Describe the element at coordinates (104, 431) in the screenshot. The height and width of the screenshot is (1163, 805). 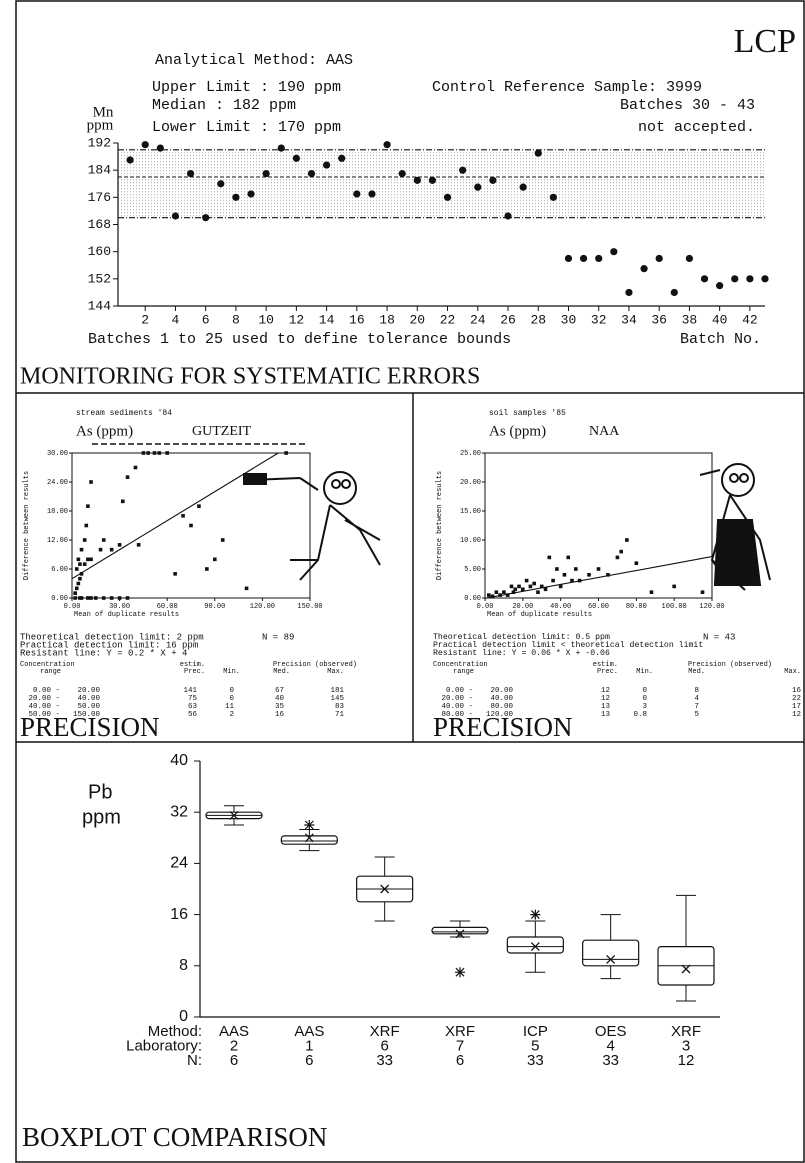
I see `element-label: As (ppm)` at that location.